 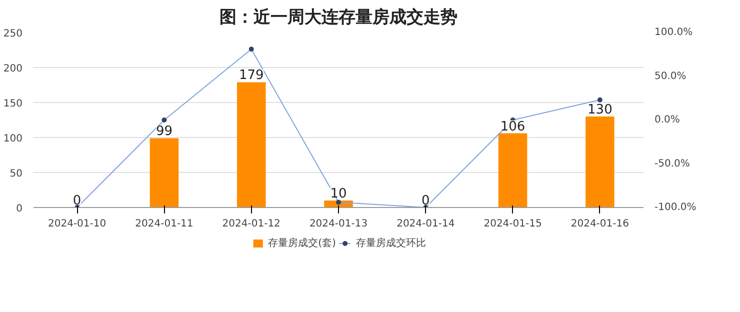 I want to click on data-label: 179, so click(x=251, y=76).